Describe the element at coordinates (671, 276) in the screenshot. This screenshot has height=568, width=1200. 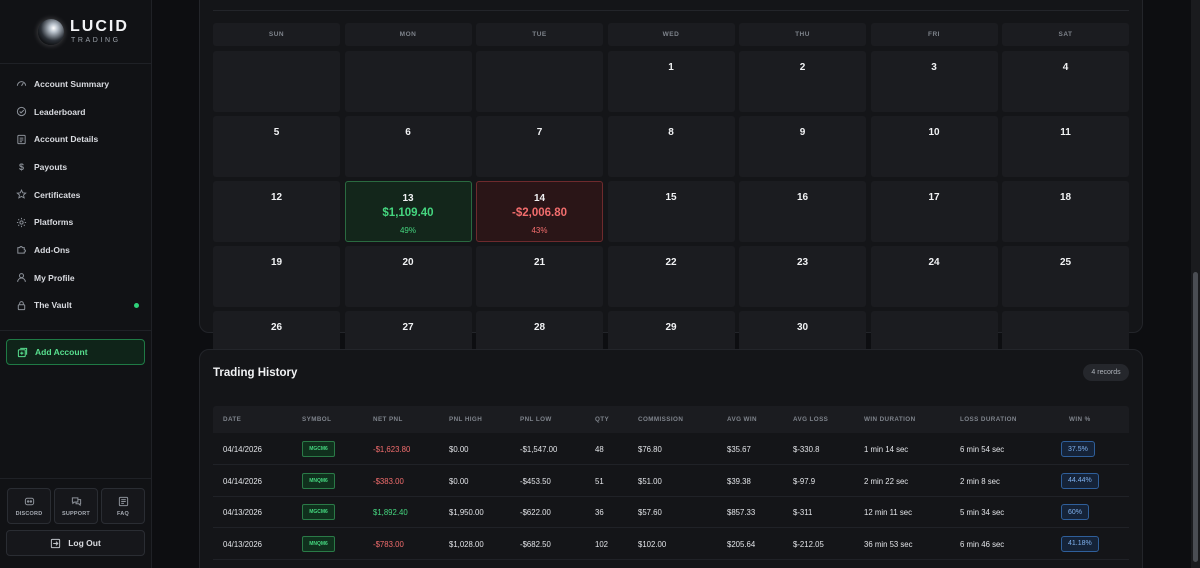
I see `calendar-day: 22` at that location.